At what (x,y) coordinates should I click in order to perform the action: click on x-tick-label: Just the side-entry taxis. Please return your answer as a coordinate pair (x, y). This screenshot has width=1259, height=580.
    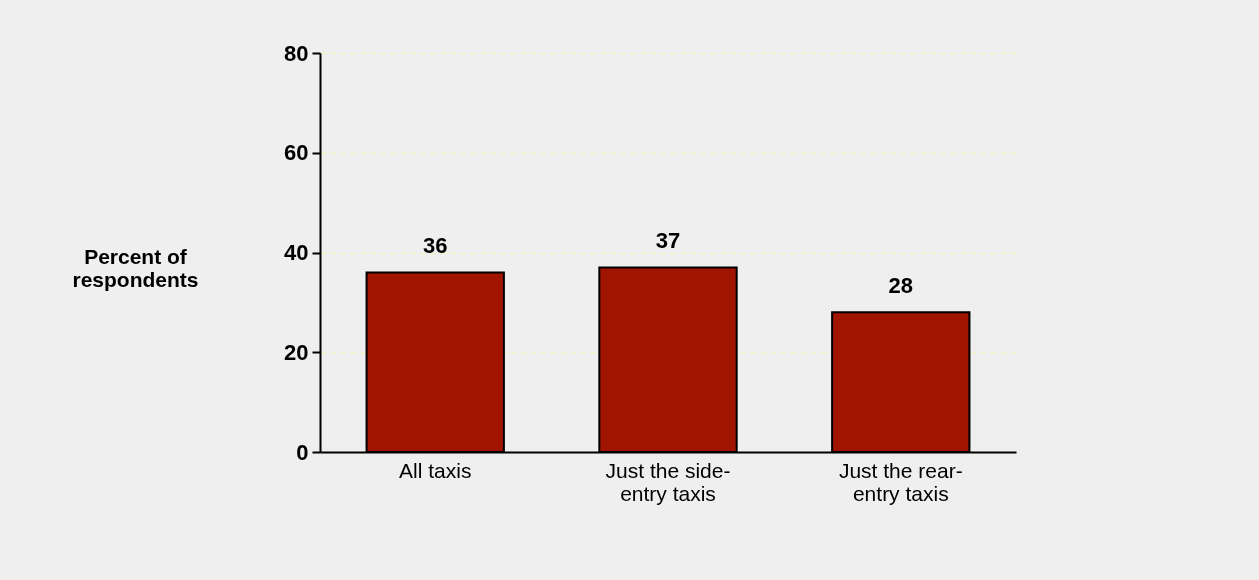
    Looking at the image, I should click on (668, 481).